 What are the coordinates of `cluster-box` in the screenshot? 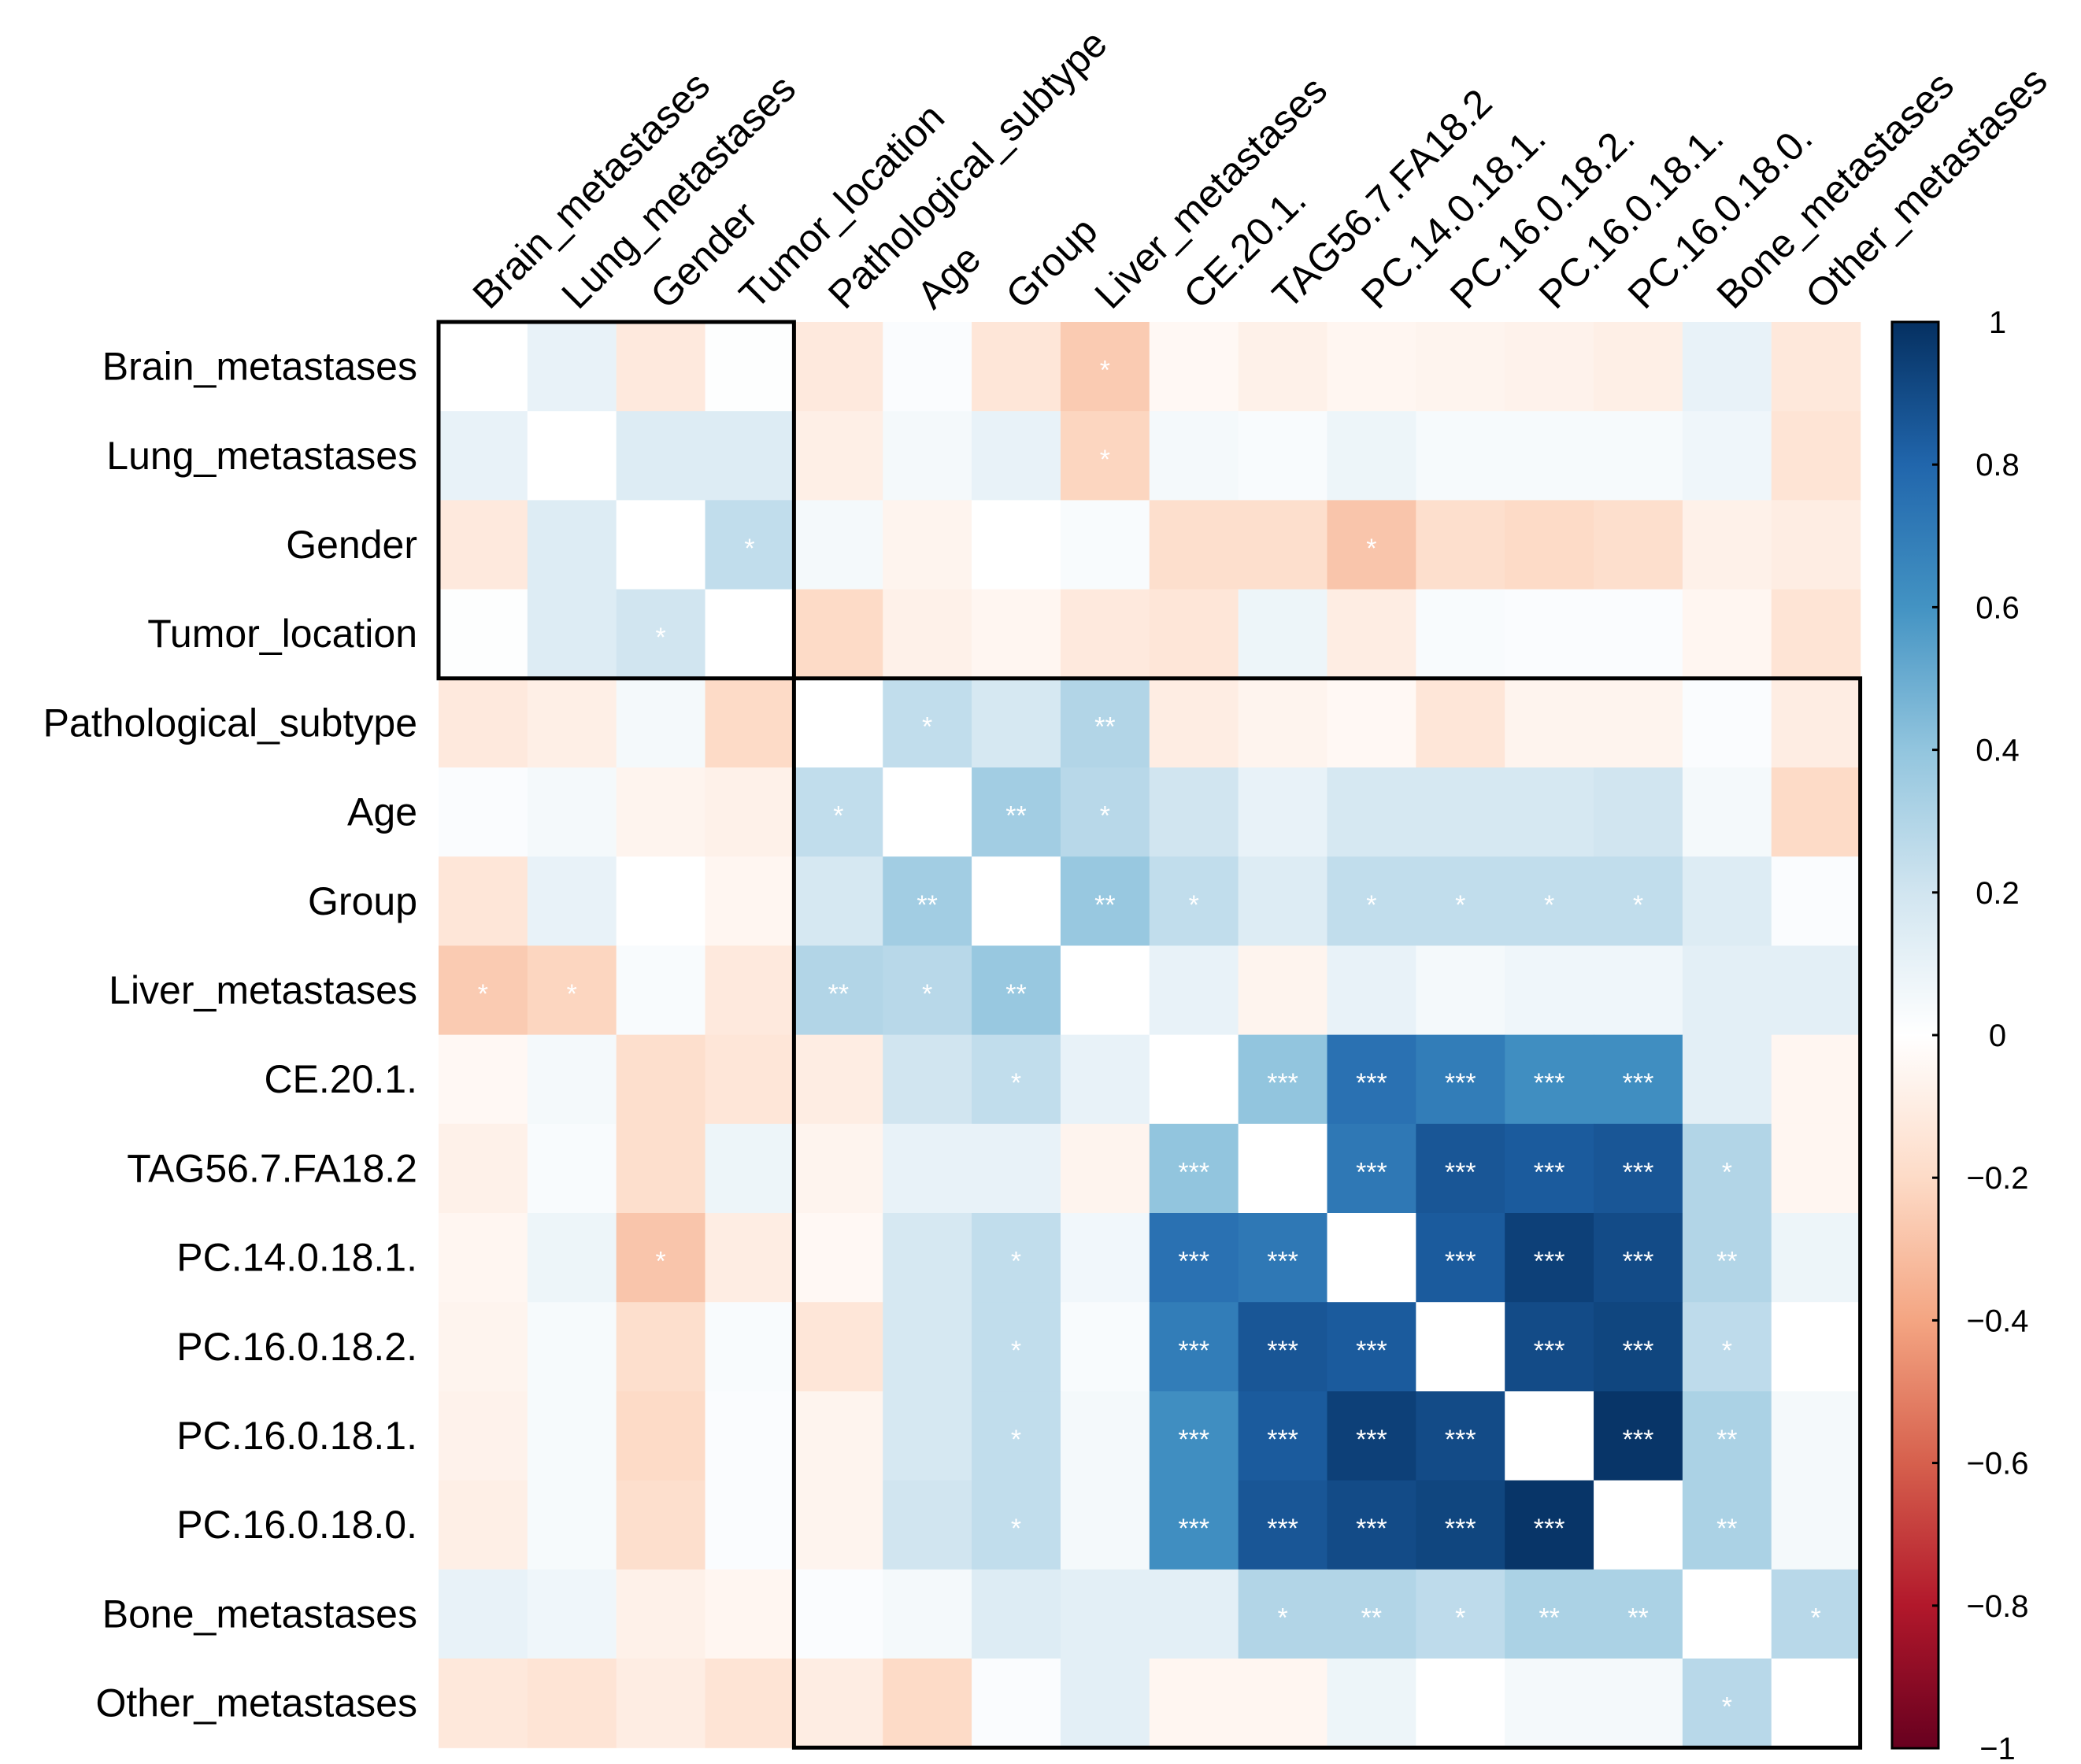 It's located at (616, 501).